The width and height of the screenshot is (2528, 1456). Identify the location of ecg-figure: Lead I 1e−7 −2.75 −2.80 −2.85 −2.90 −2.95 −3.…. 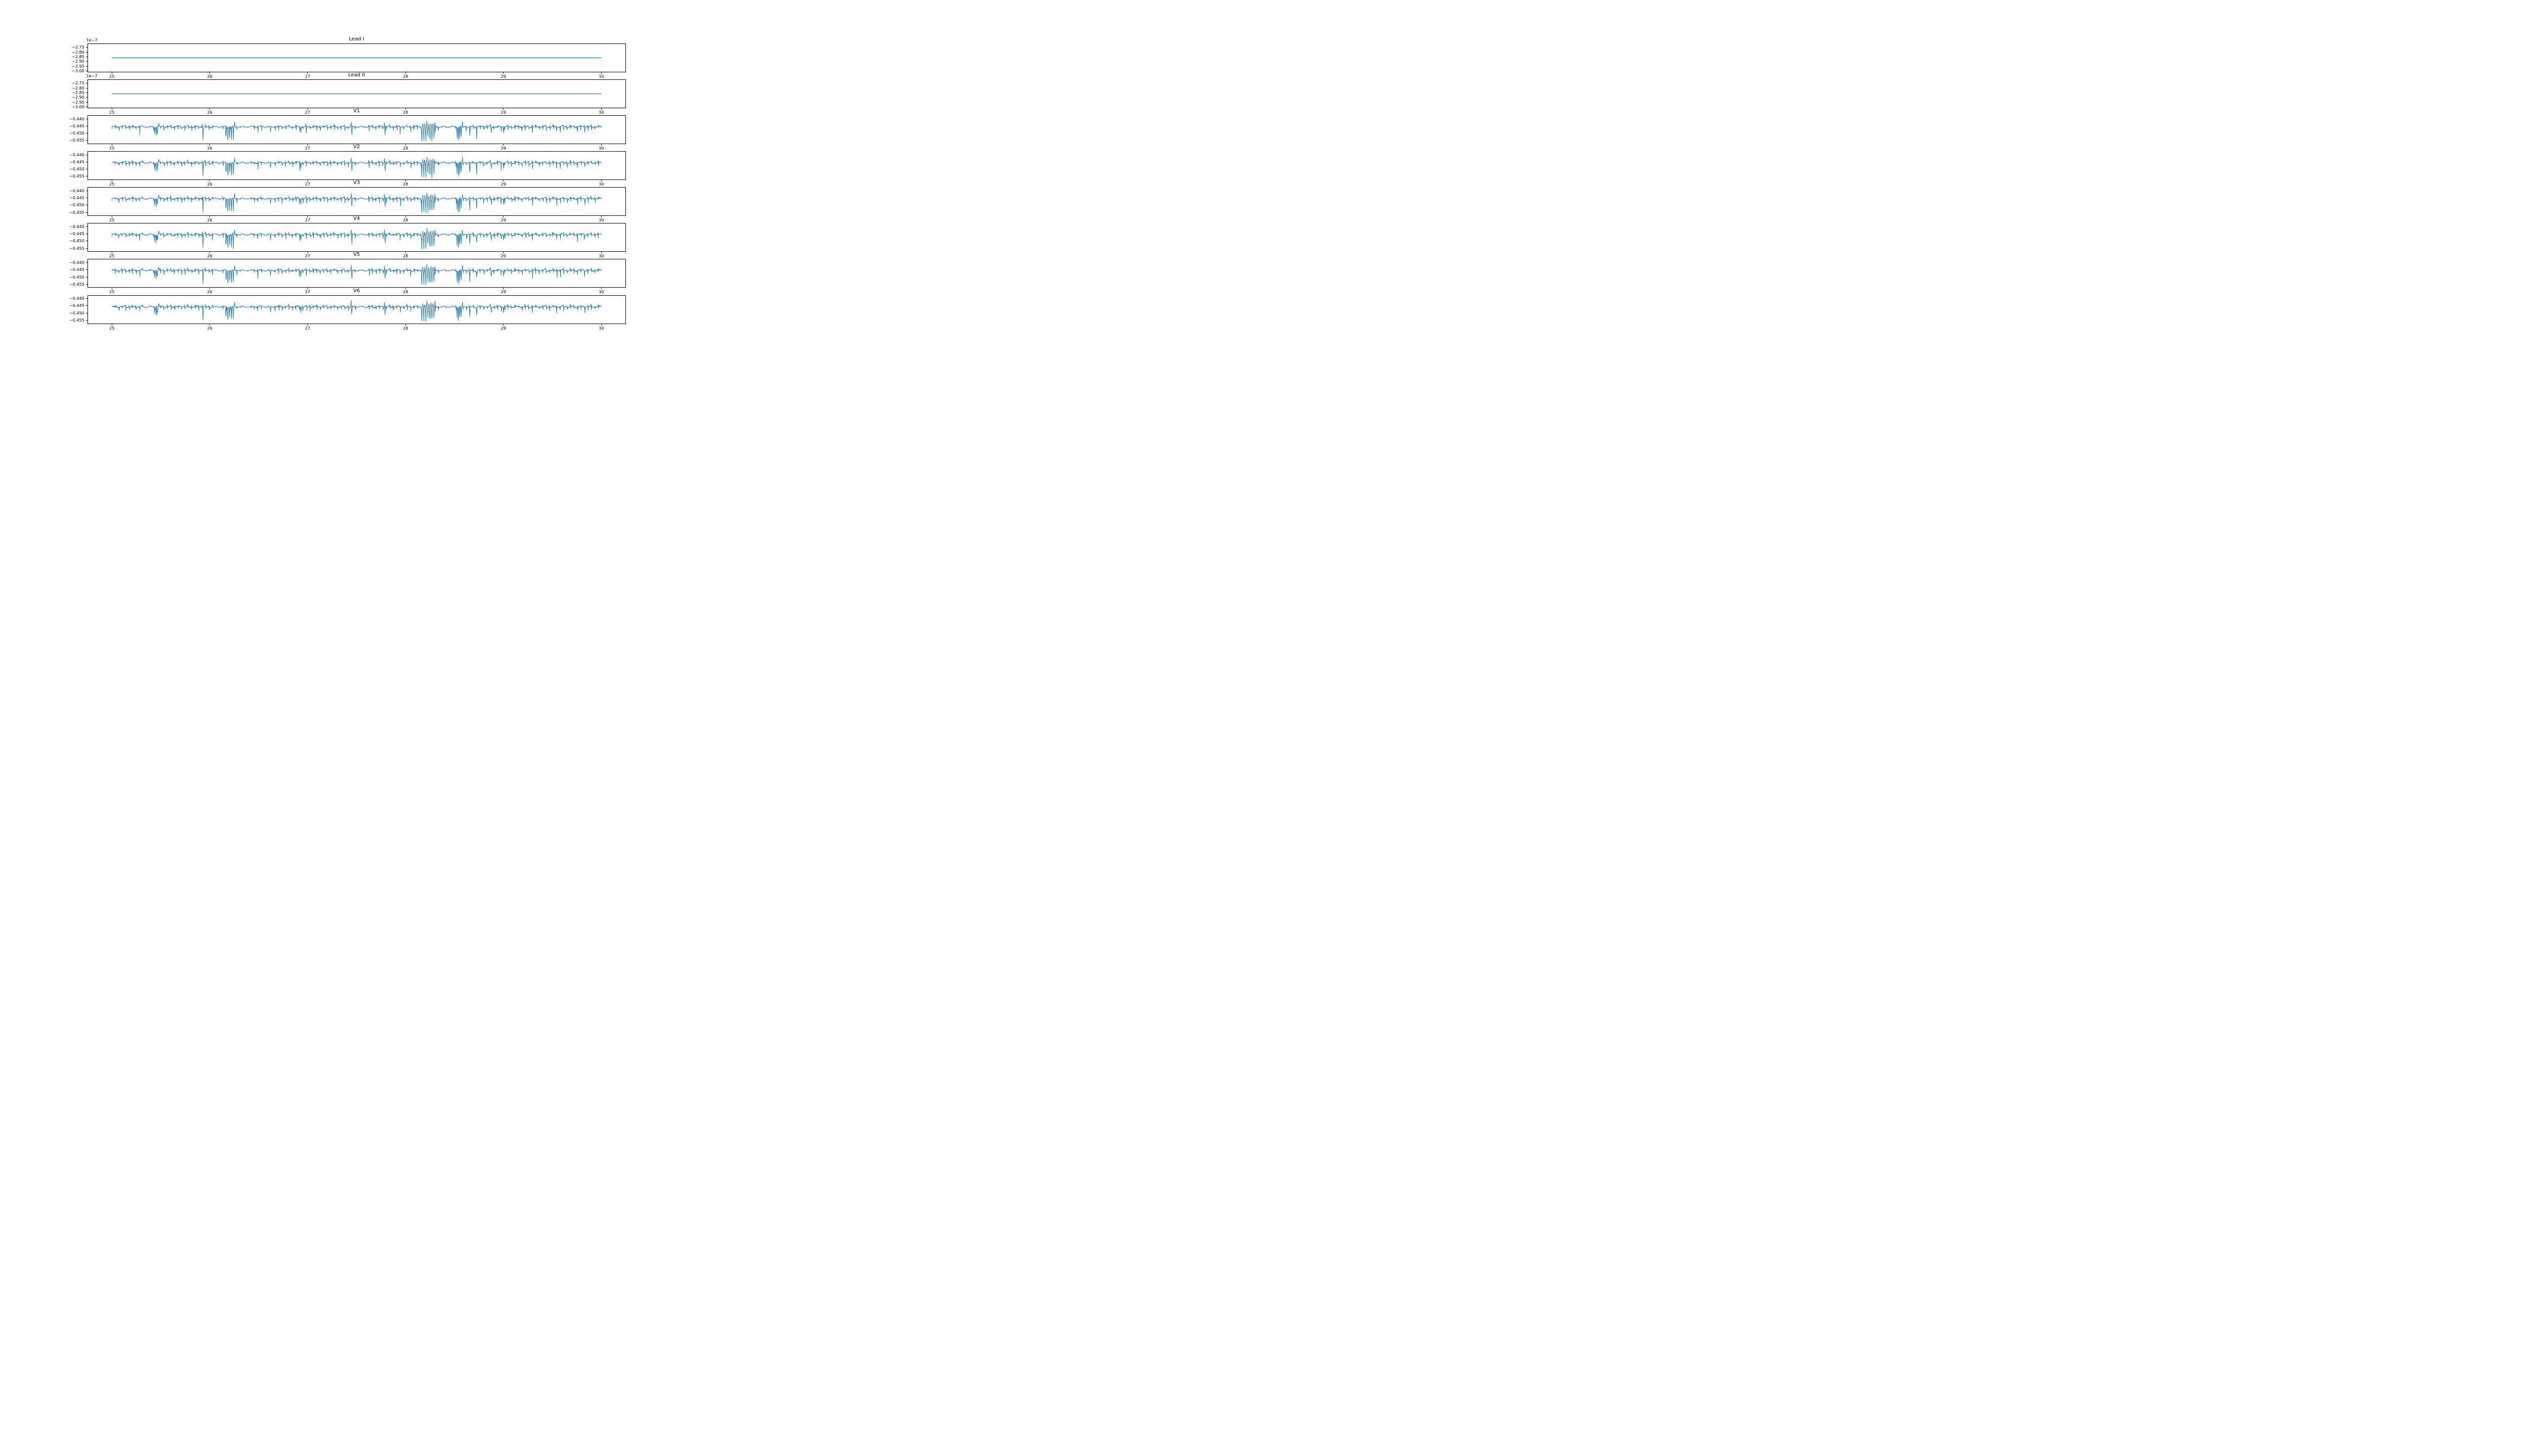
(349, 182).